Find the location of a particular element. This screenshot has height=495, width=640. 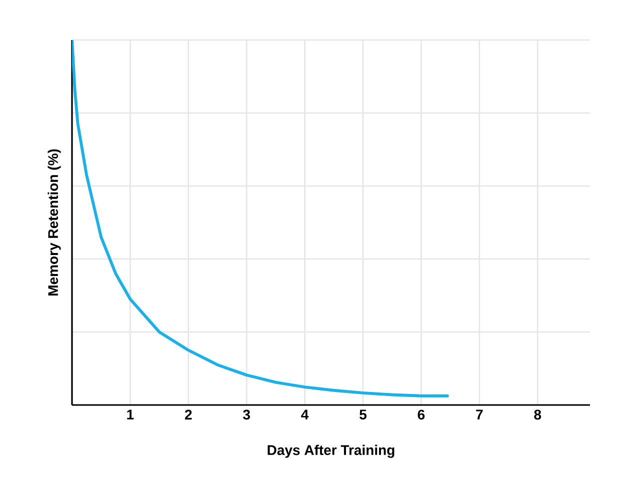

x-tick-label: 7 is located at coordinates (479, 415).